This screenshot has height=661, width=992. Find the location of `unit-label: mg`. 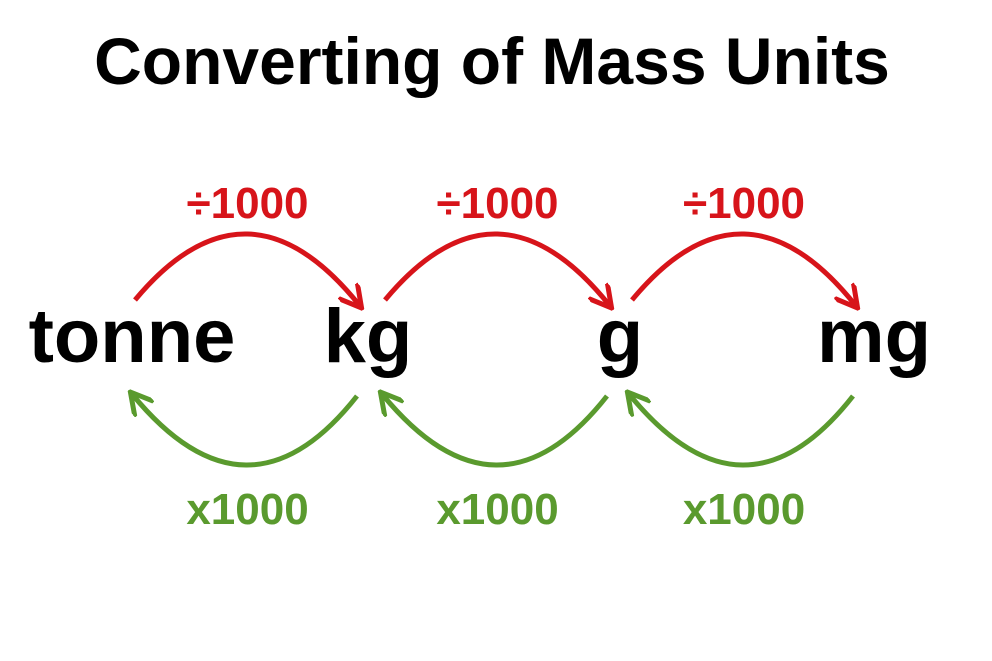

unit-label: mg is located at coordinates (874, 336).